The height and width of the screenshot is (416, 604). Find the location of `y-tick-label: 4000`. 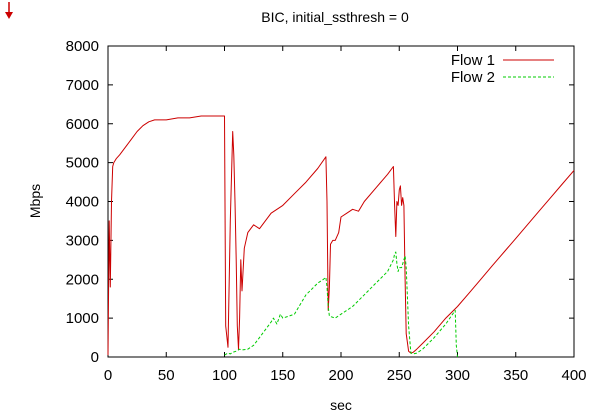

y-tick-label: 4000 is located at coordinates (82, 202).